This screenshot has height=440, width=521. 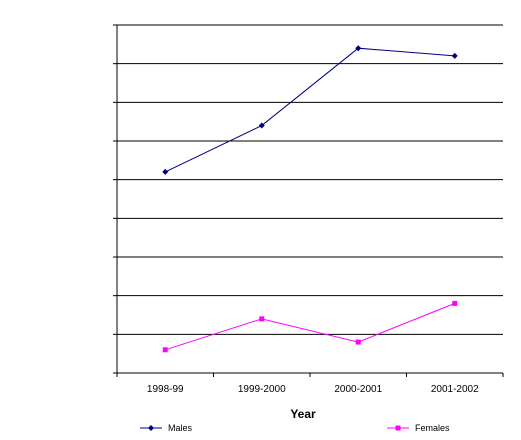 I want to click on x-tick-label: 2001-2002, so click(x=455, y=389).